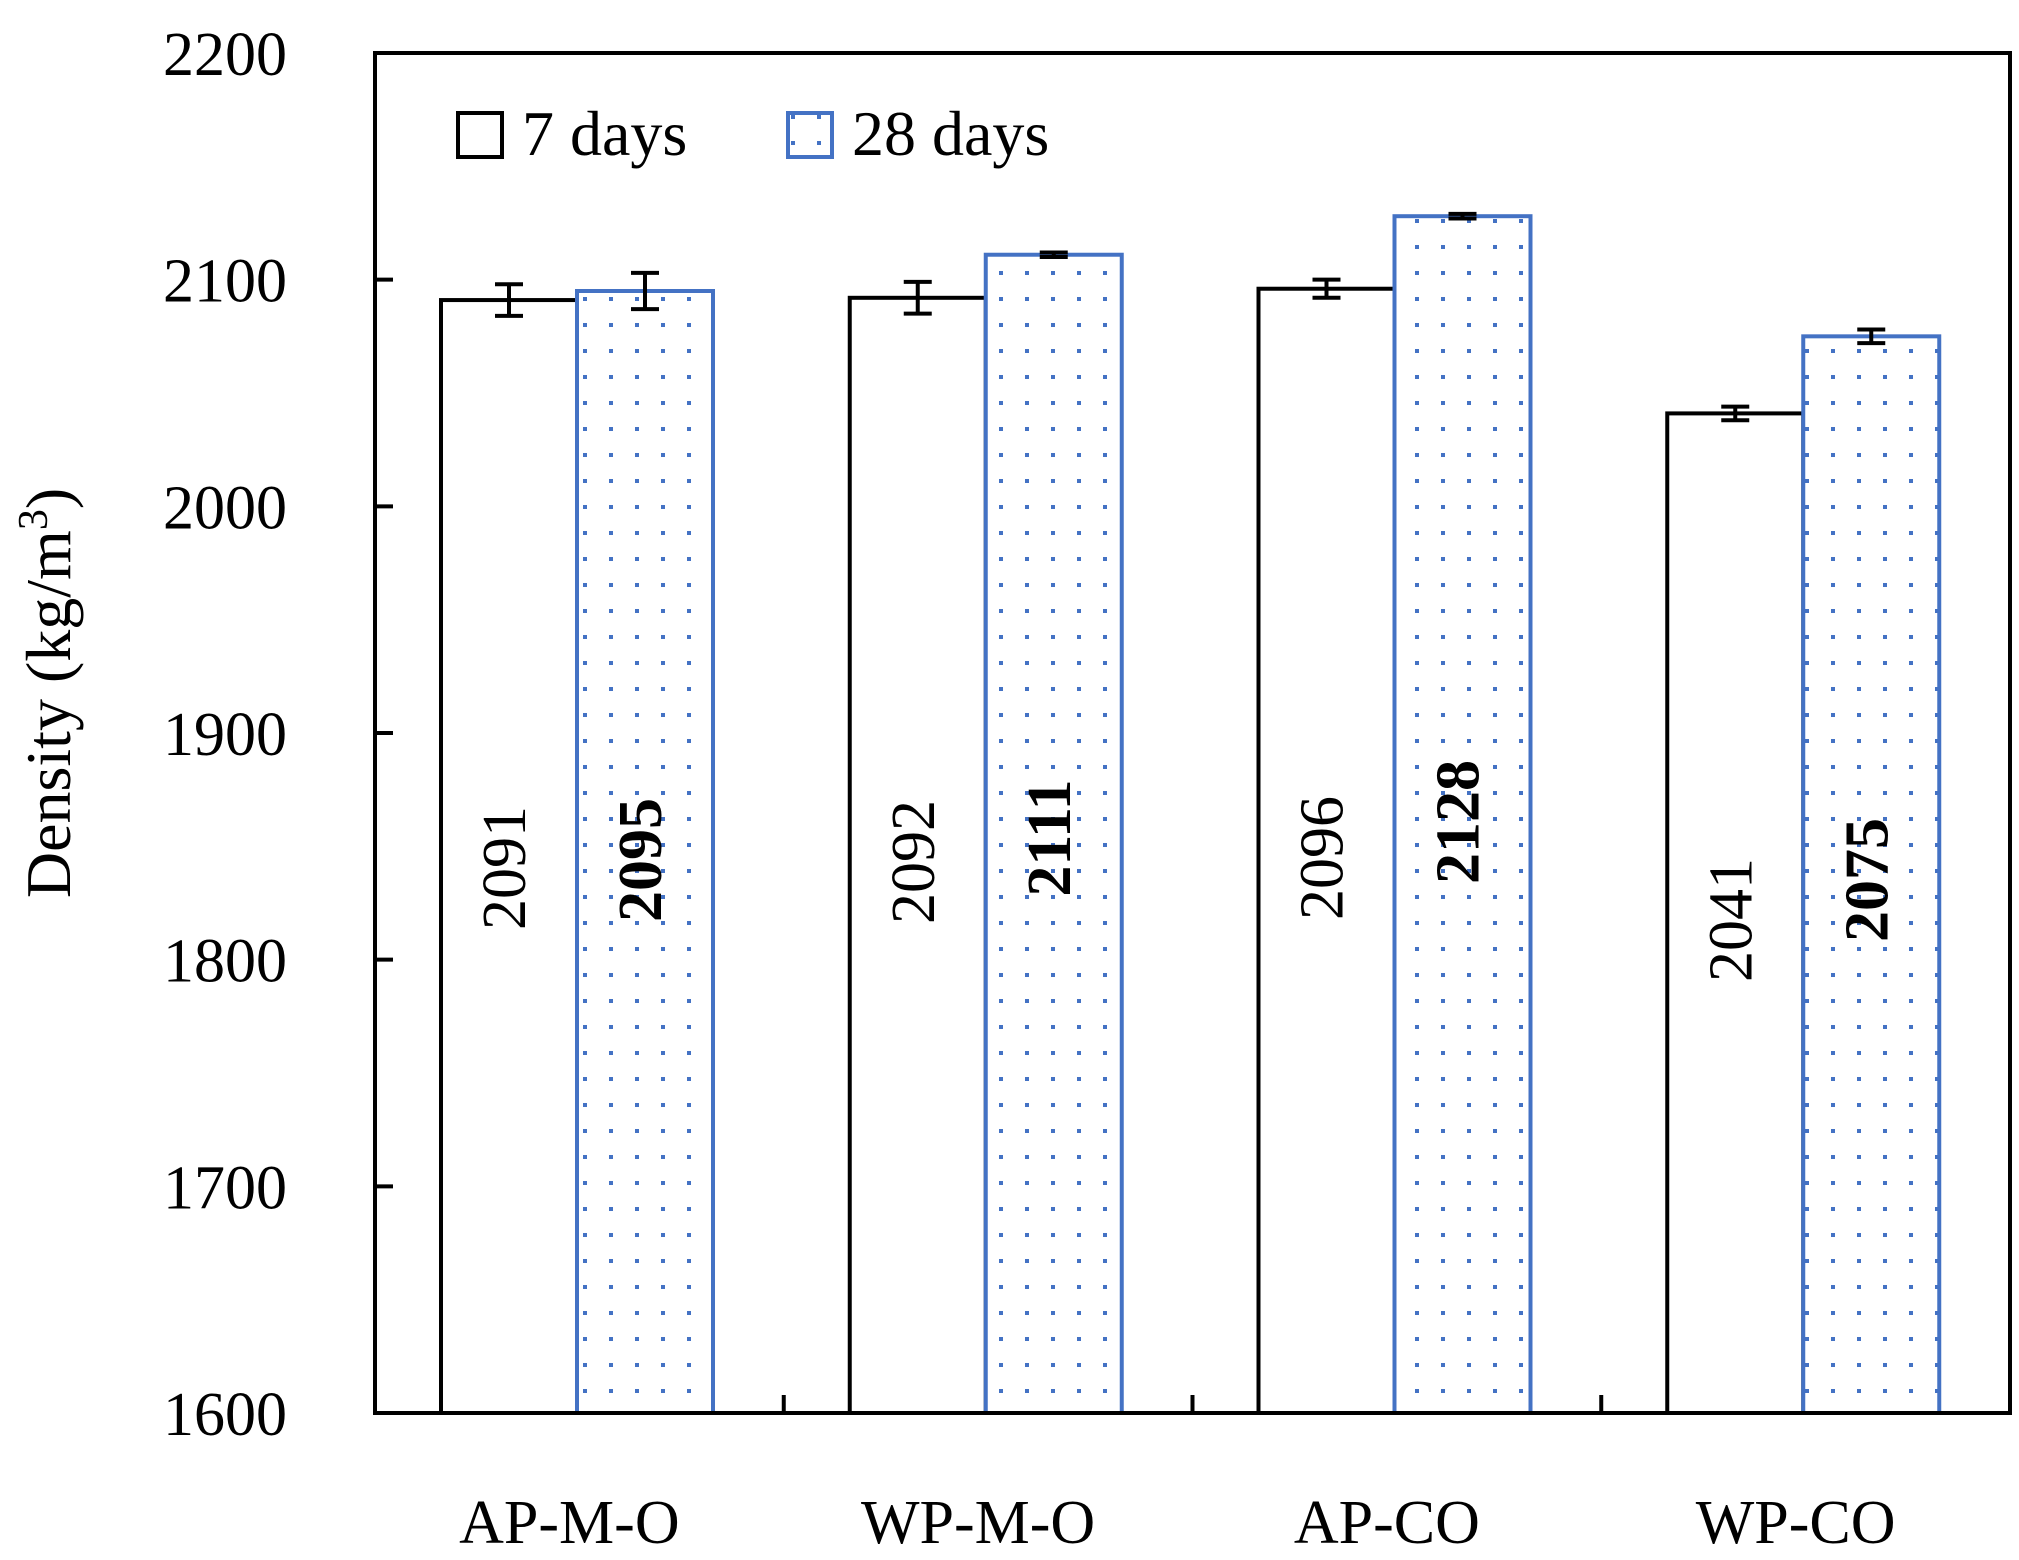 This screenshot has width=2019, height=1560. What do you see at coordinates (1323, 858) in the screenshot?
I see `data-label-7-days-AP-CO: 2096` at bounding box center [1323, 858].